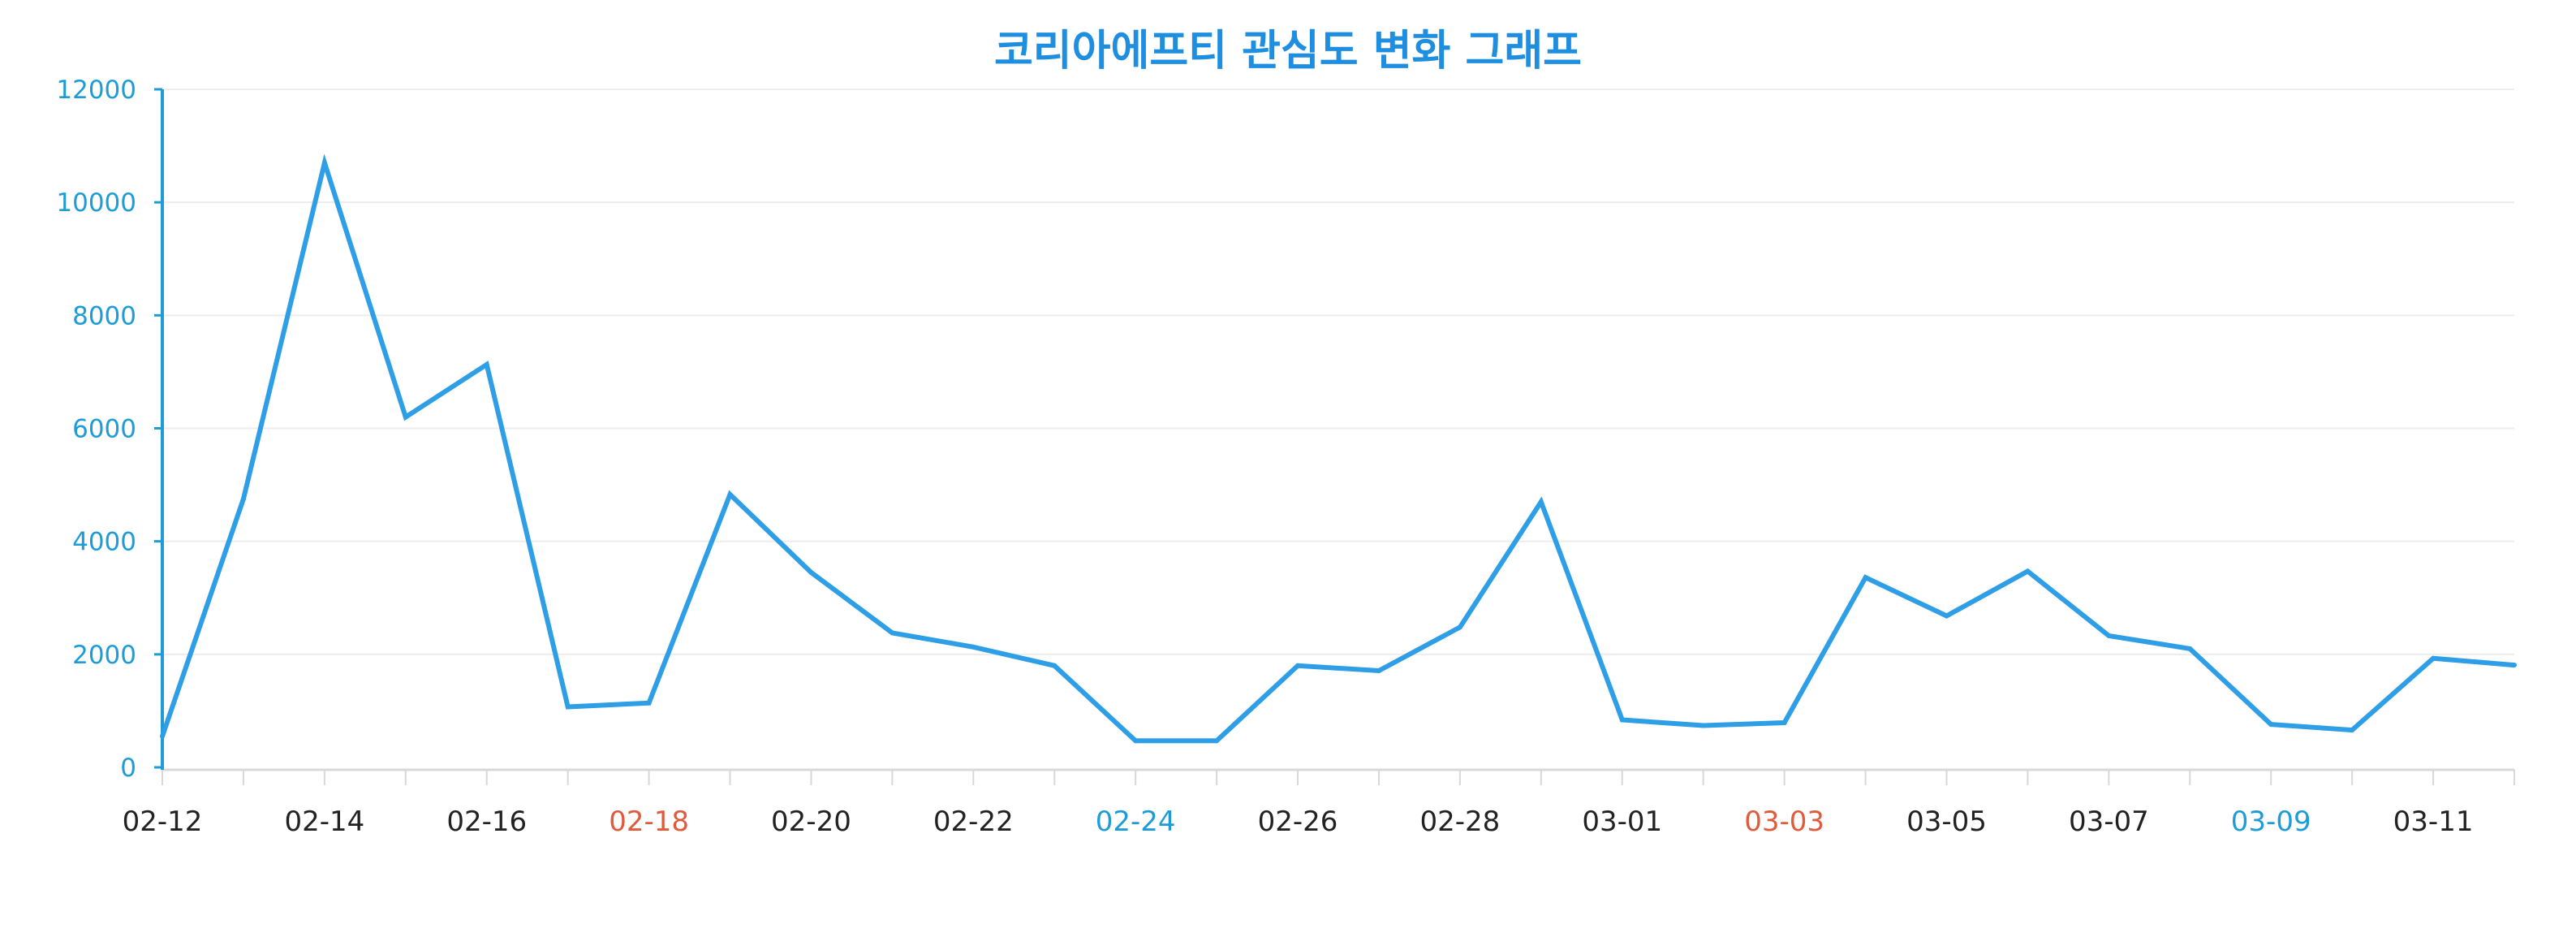 The image size is (2576, 933). What do you see at coordinates (2109, 822) in the screenshot?
I see `x-tick-label: 03-07` at bounding box center [2109, 822].